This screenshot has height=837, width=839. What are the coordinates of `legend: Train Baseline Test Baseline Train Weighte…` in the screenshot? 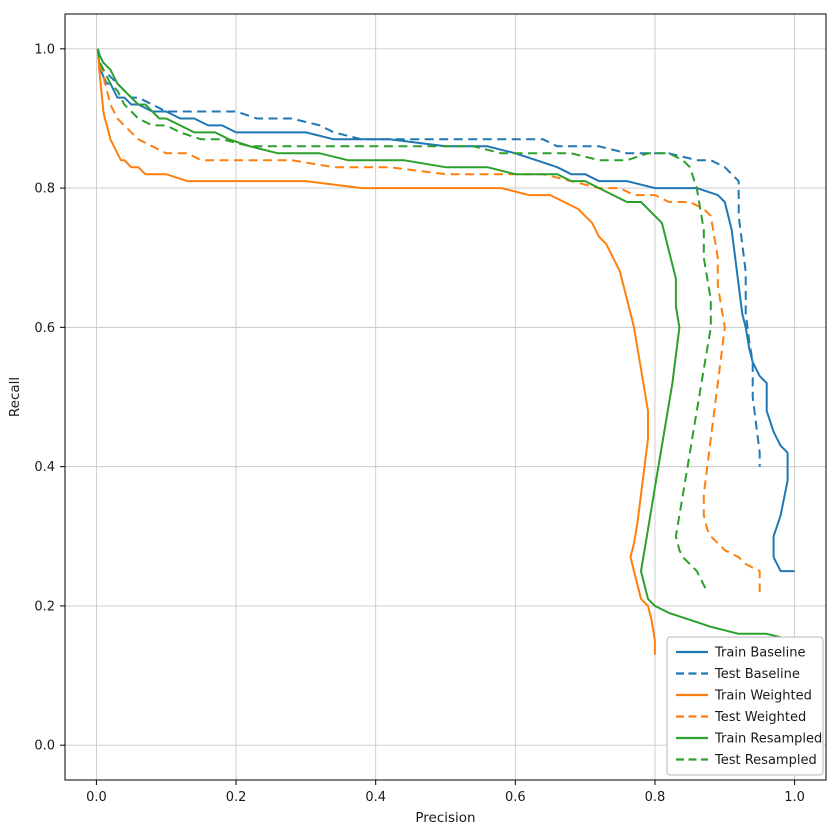 It's located at (745, 706).